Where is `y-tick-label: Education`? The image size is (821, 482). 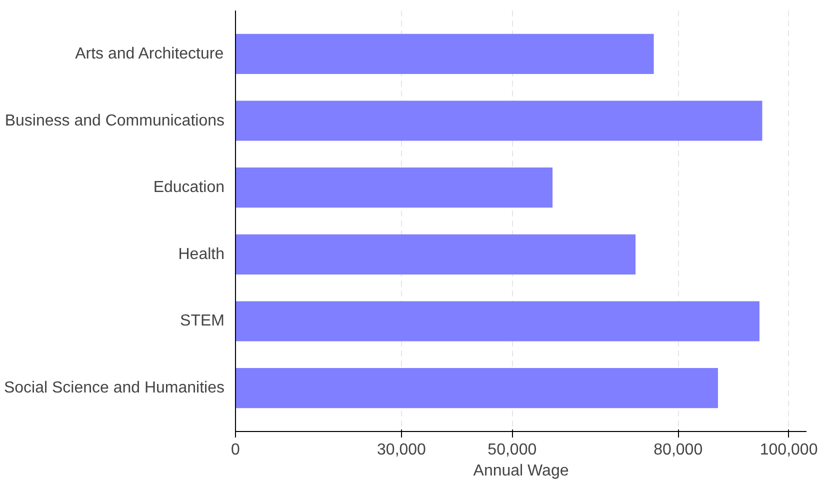
y-tick-label: Education is located at coordinates (189, 187).